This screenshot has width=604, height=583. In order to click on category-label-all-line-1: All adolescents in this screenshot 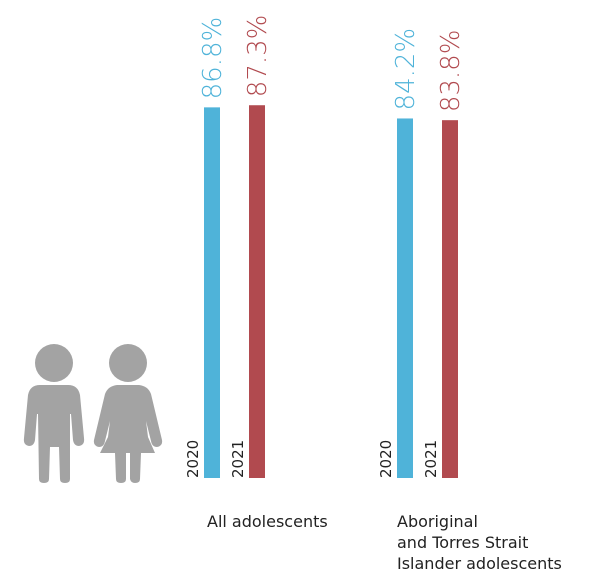, I will do `click(267, 521)`.